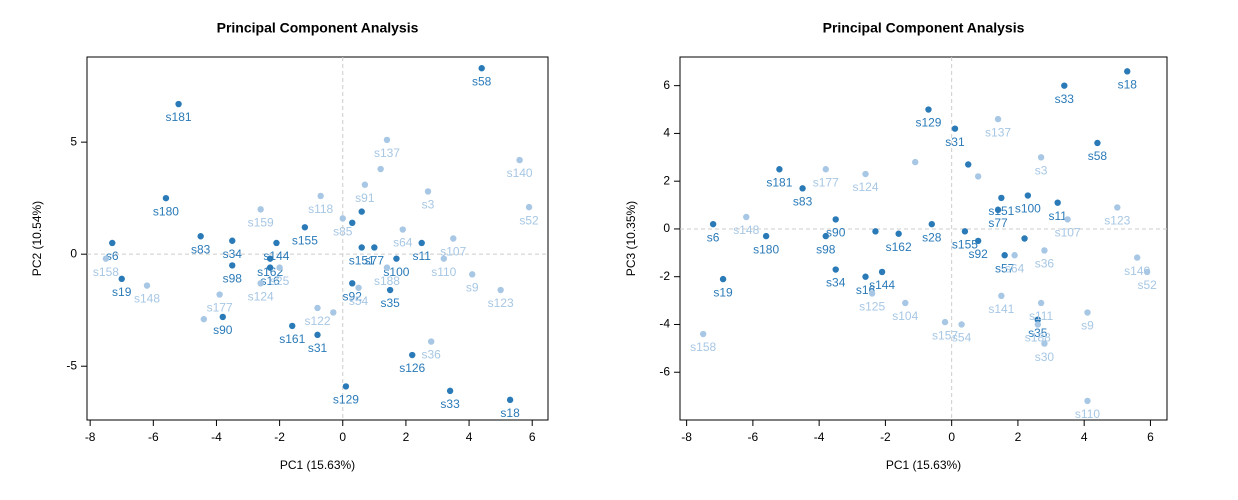 The width and height of the screenshot is (1238, 500). Describe the element at coordinates (872, 307) in the screenshot. I see `point-label: s125` at that location.